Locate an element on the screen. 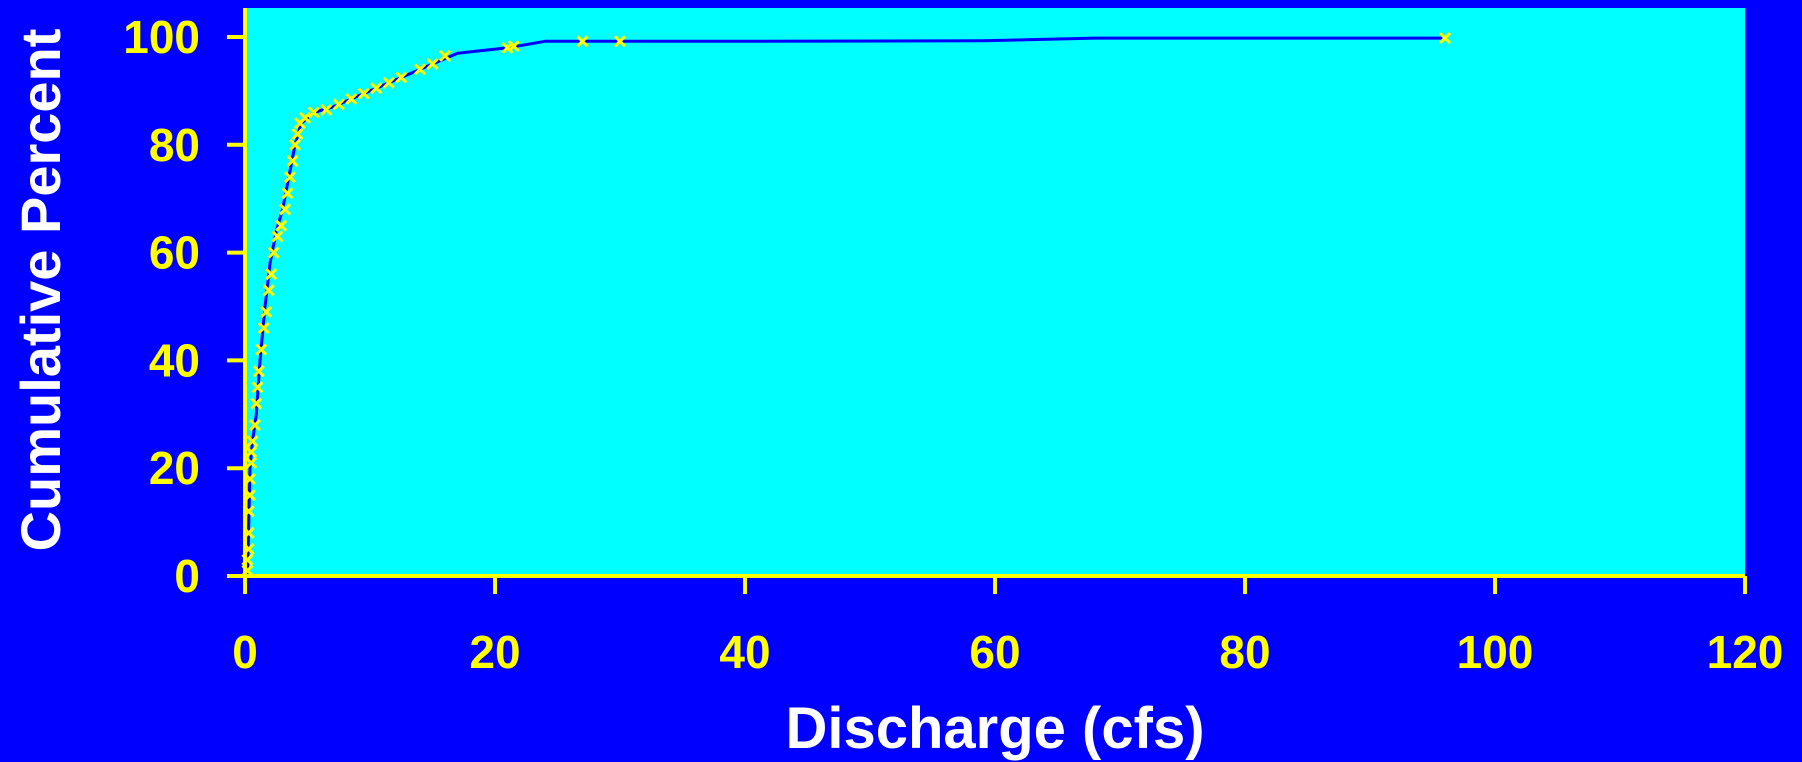 This screenshot has width=1802, height=762. y-tick-label: 80 is located at coordinates (174, 145).